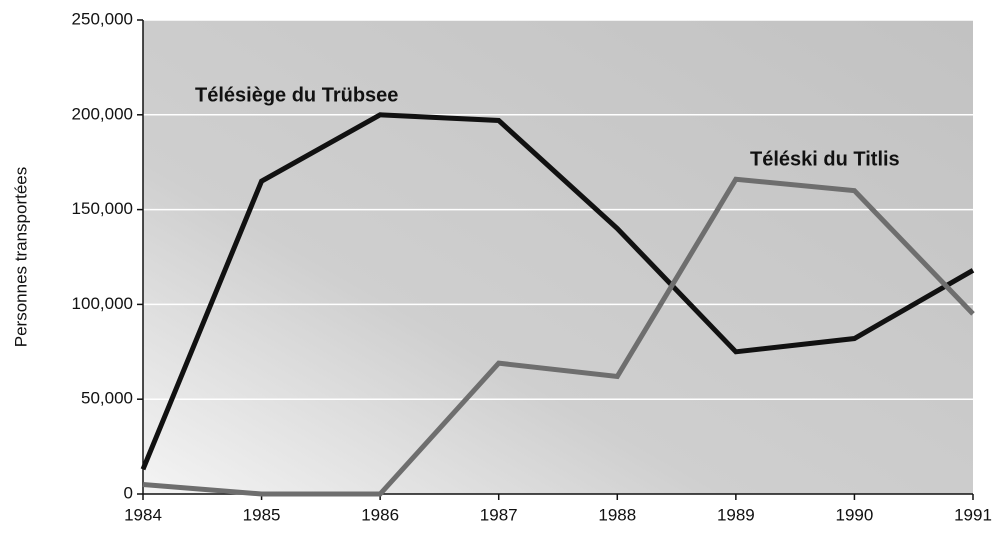 The height and width of the screenshot is (537, 1003). I want to click on series-label: Téléski du Titlis, so click(825, 159).